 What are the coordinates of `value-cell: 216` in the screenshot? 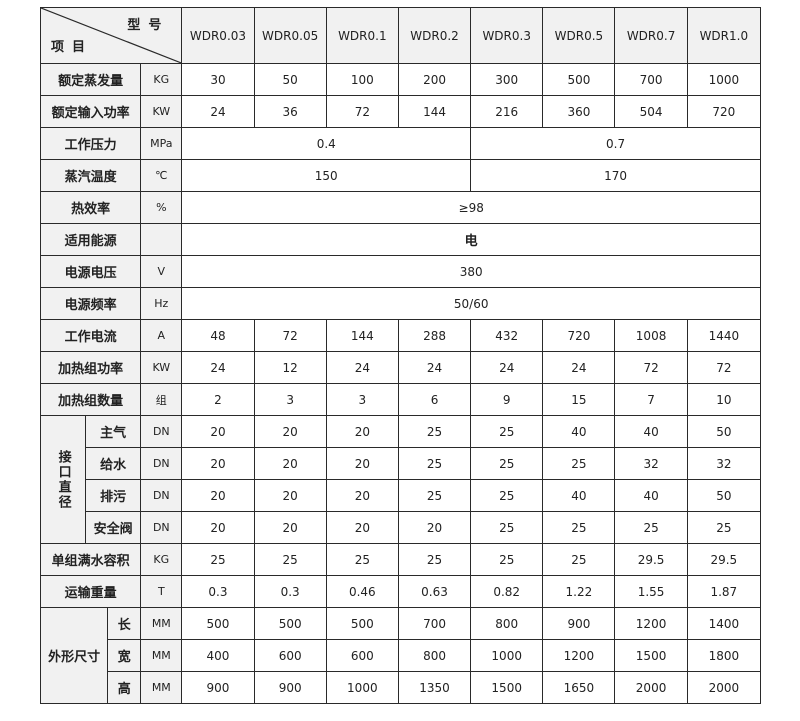 It's located at (507, 111).